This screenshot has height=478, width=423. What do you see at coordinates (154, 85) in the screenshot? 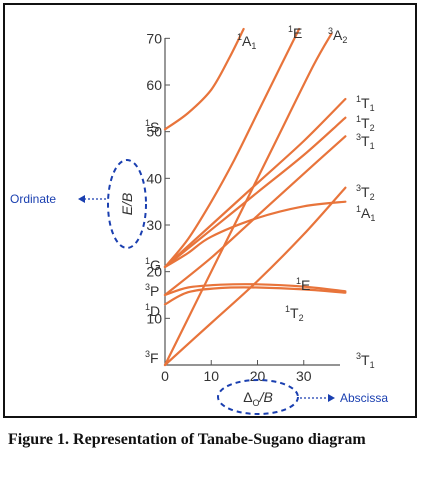
I see `y-tick-label: 60` at bounding box center [154, 85].